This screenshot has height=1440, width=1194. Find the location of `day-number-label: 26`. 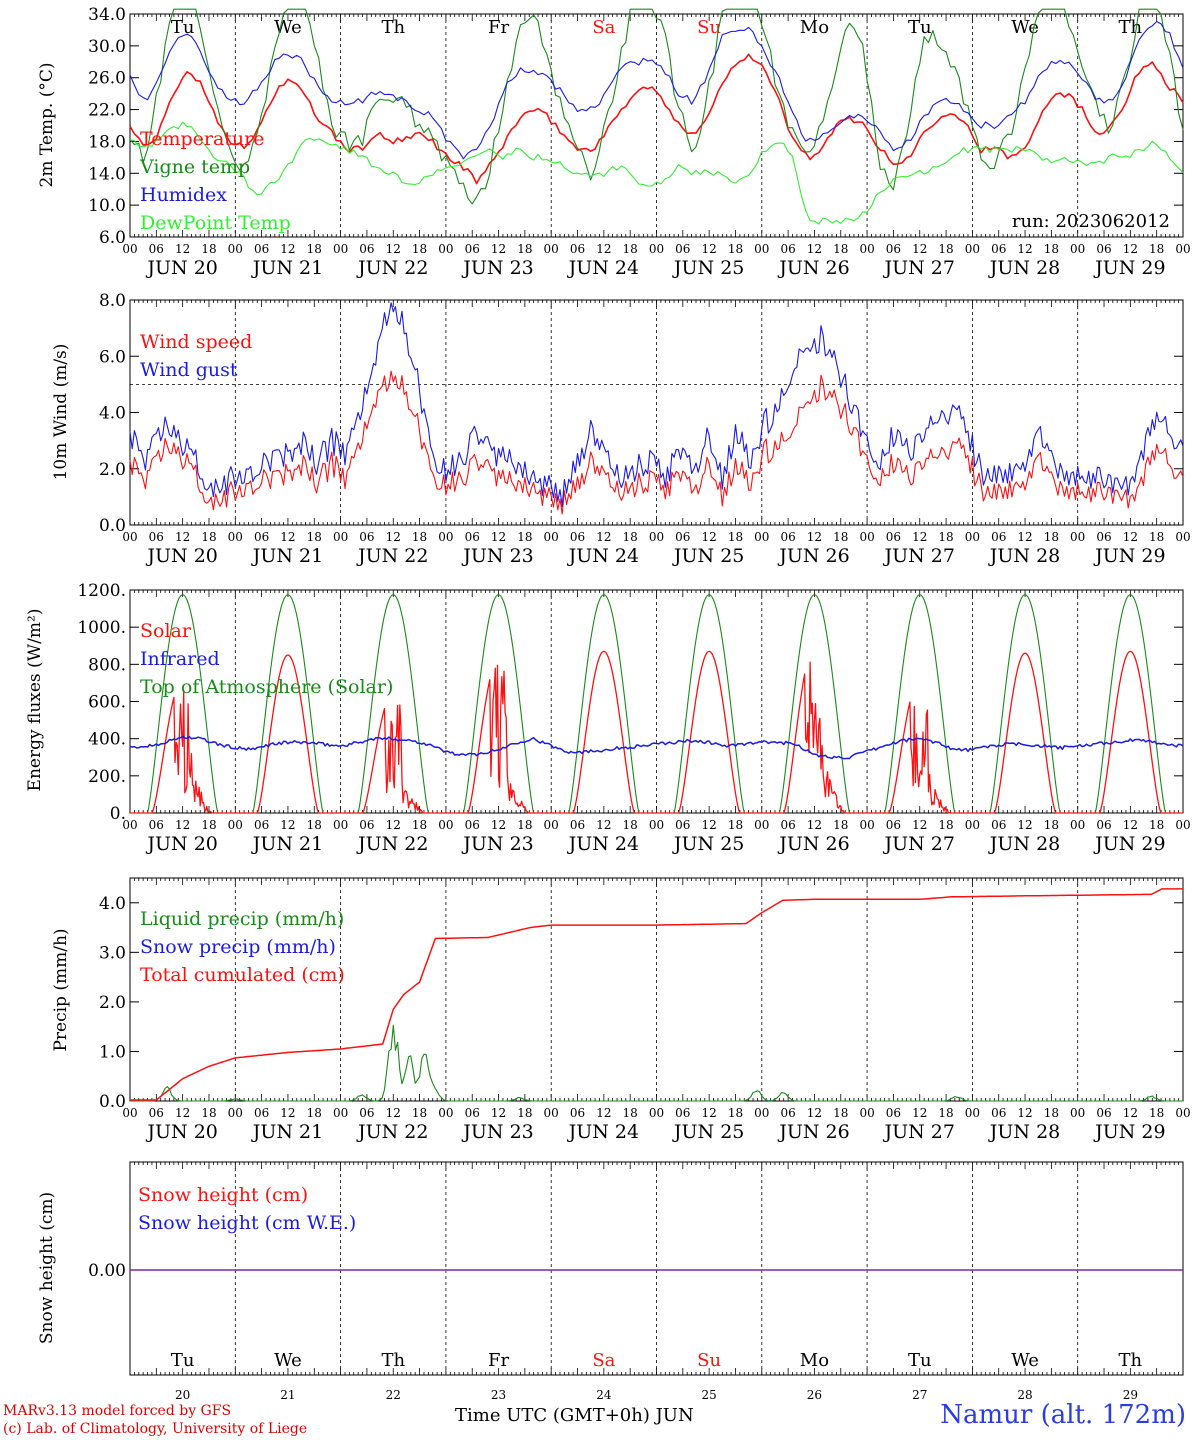

day-number-label: 26 is located at coordinates (814, 1395).